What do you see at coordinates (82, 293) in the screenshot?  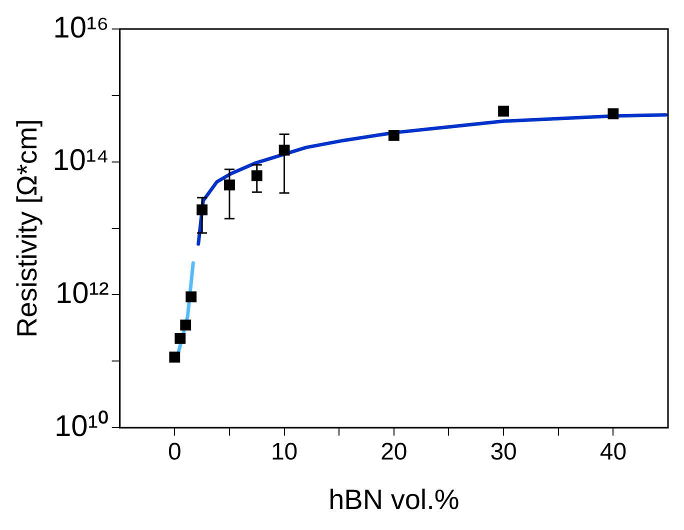 I see `y-tick-label: 10¹²` at bounding box center [82, 293].